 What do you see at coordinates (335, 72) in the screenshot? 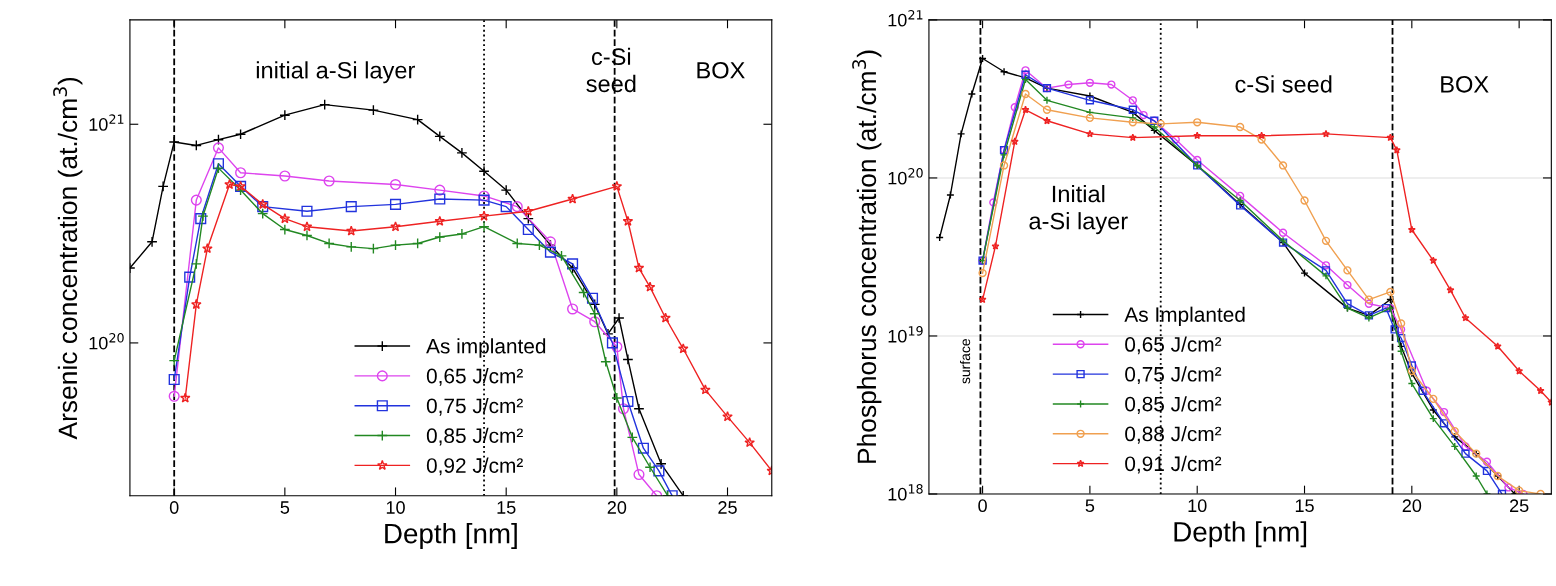
I see `annotation: initial a-Si layer` at bounding box center [335, 72].